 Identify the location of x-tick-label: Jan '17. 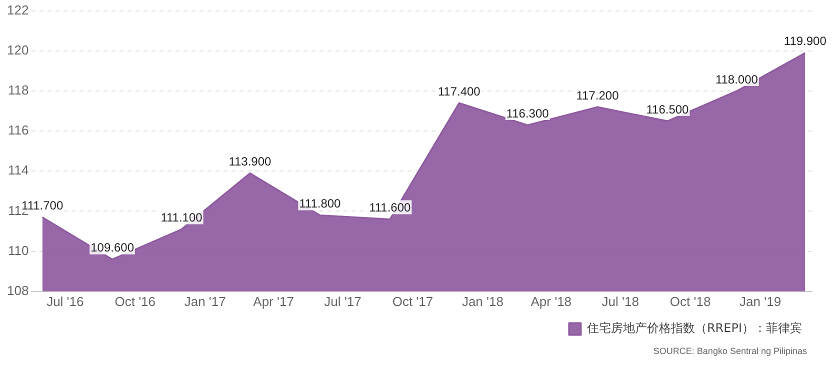
(205, 301).